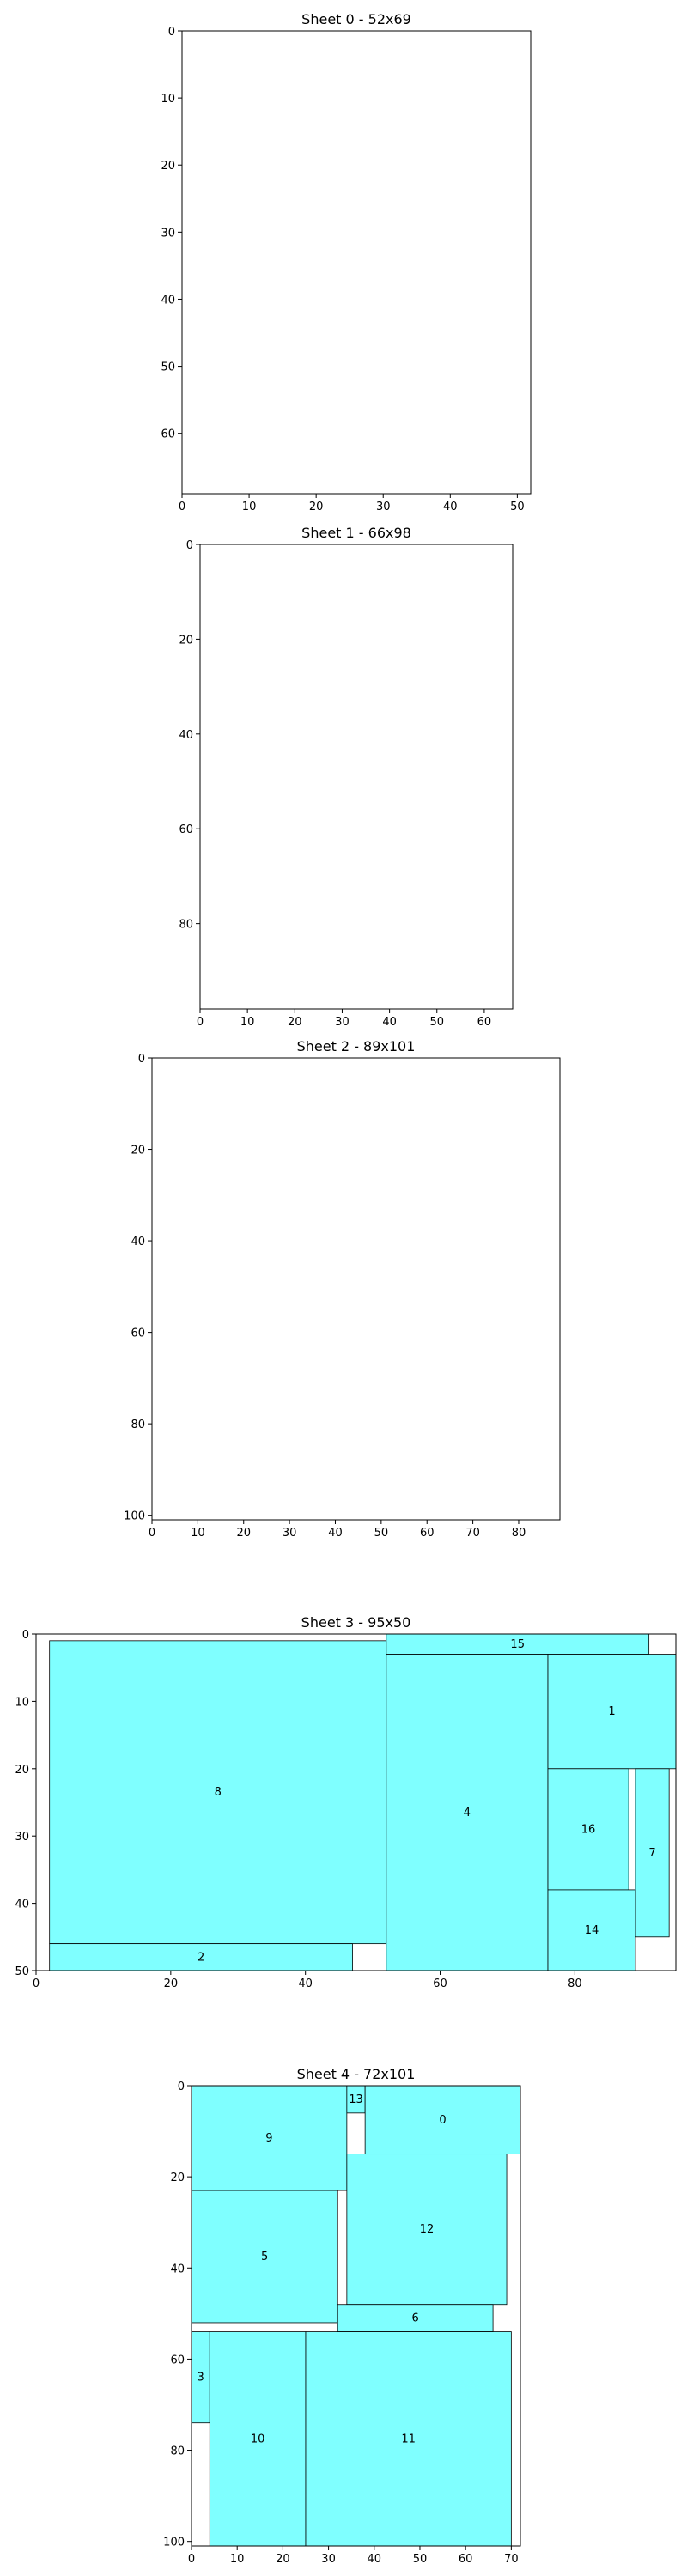 The height and width of the screenshot is (2576, 687). I want to click on piece-label: 6, so click(415, 2318).